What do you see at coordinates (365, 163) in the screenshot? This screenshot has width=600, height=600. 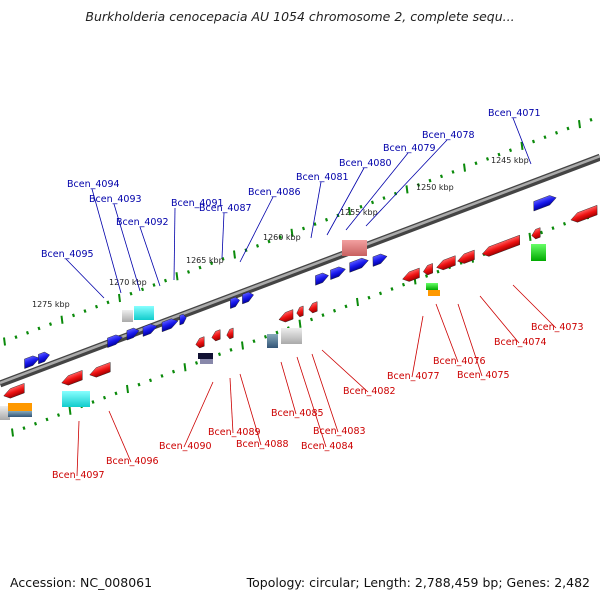 I see `forward-gene-label: Bcen_4080` at bounding box center [365, 163].